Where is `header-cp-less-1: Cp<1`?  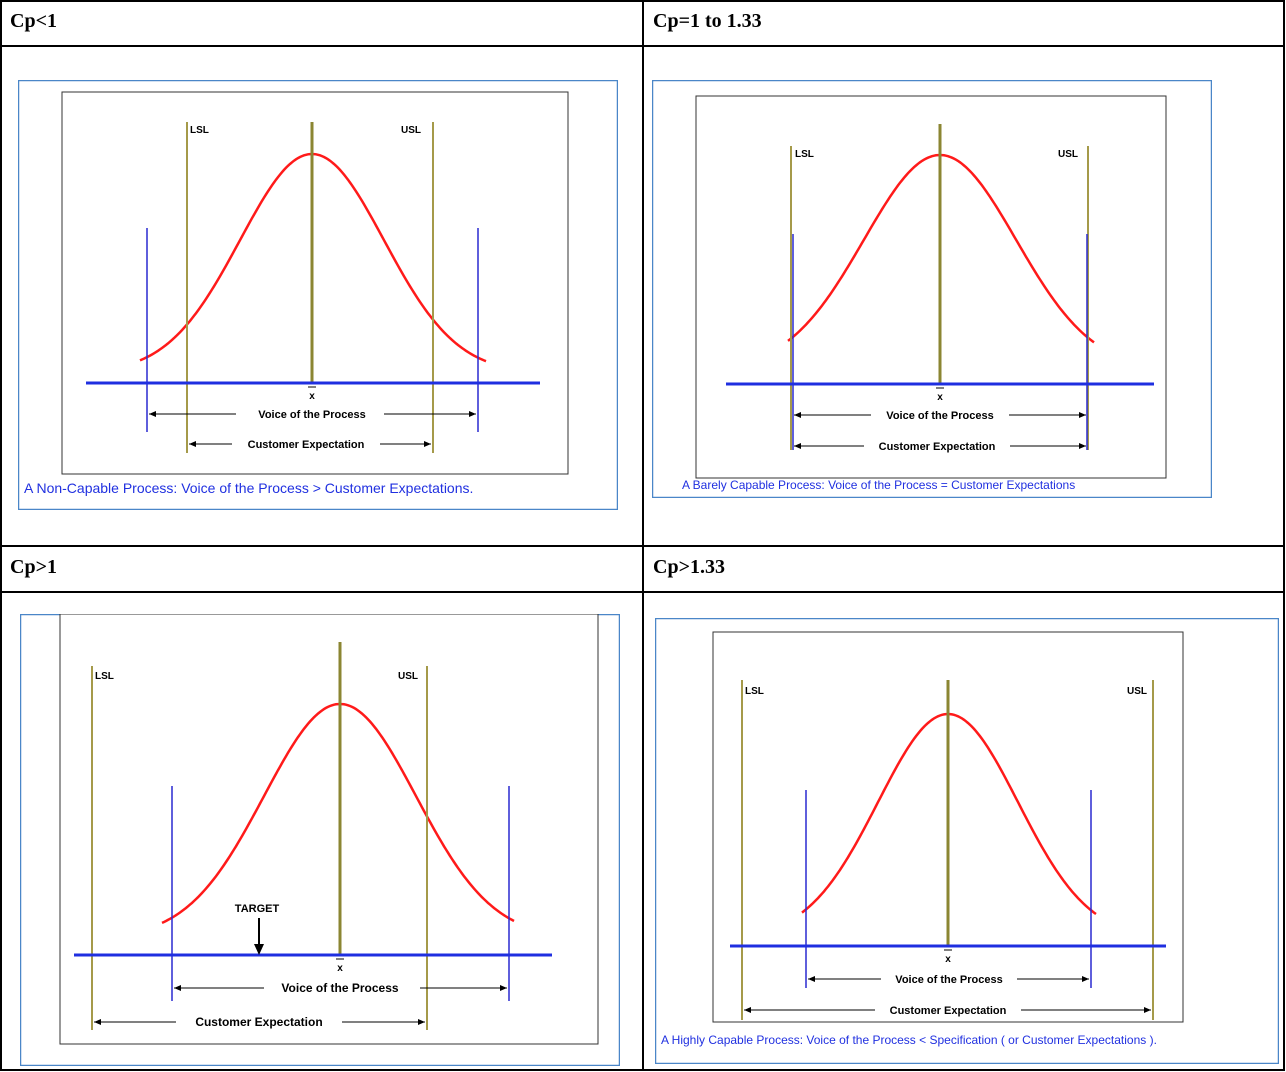 header-cp-less-1: Cp<1 is located at coordinates (33, 21).